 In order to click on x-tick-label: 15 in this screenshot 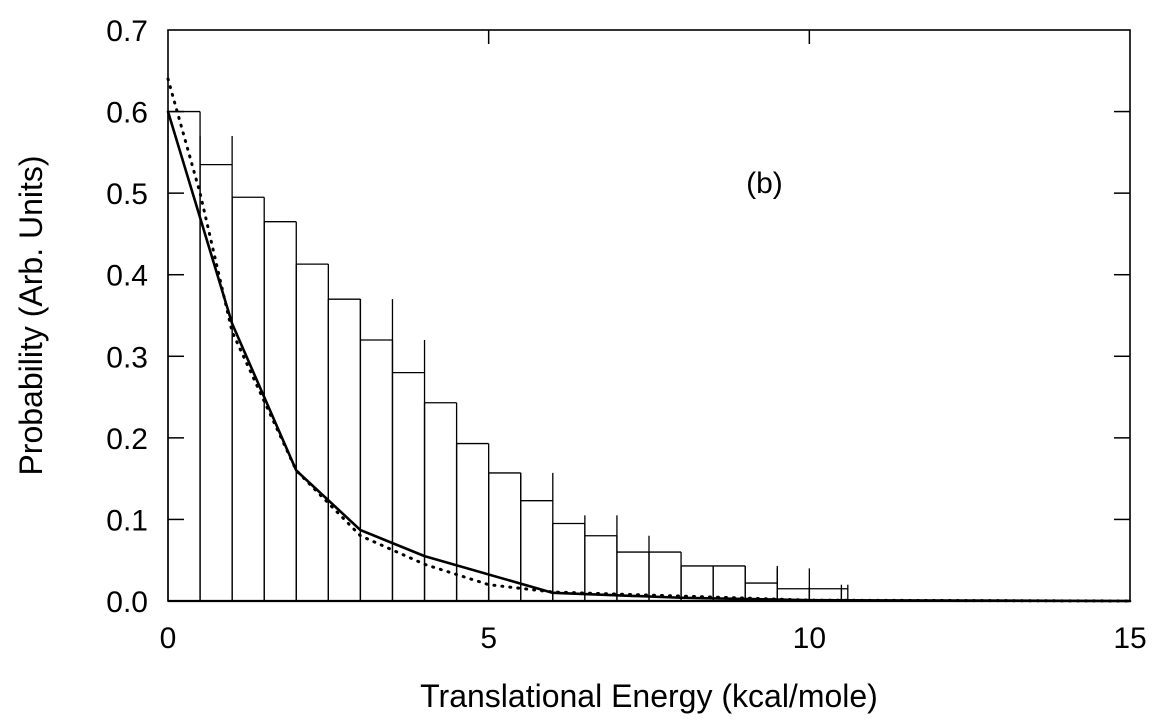, I will do `click(1129, 638)`.